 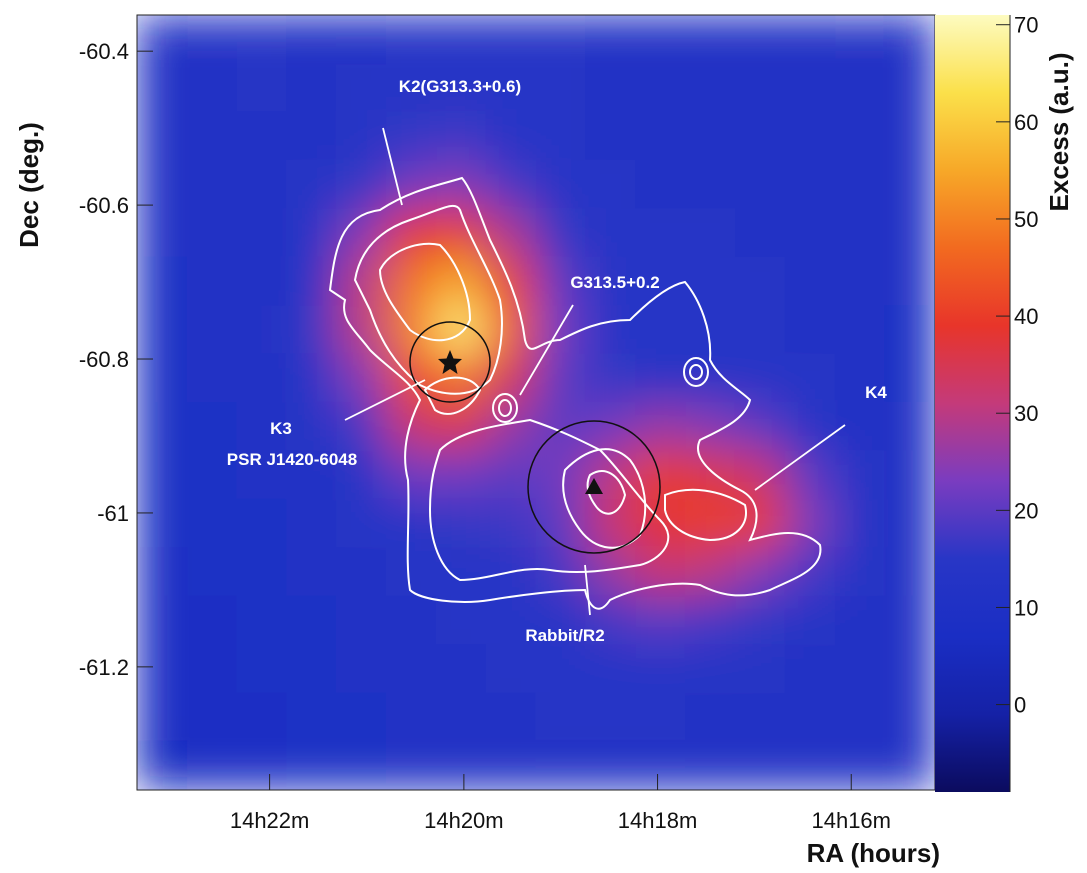 What do you see at coordinates (29, 185) in the screenshot?
I see `y-axis-title: Dec (deg.)` at bounding box center [29, 185].